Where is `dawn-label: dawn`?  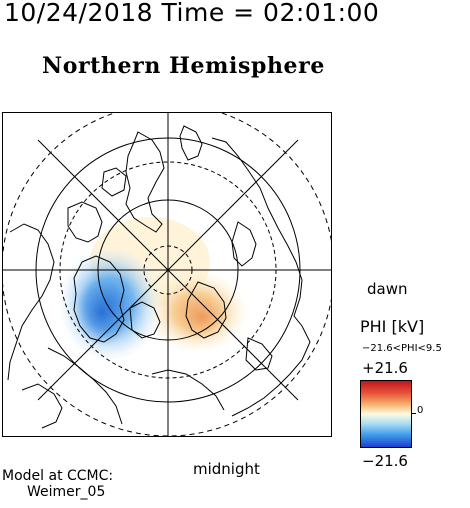
dawn-label: dawn is located at coordinates (387, 289).